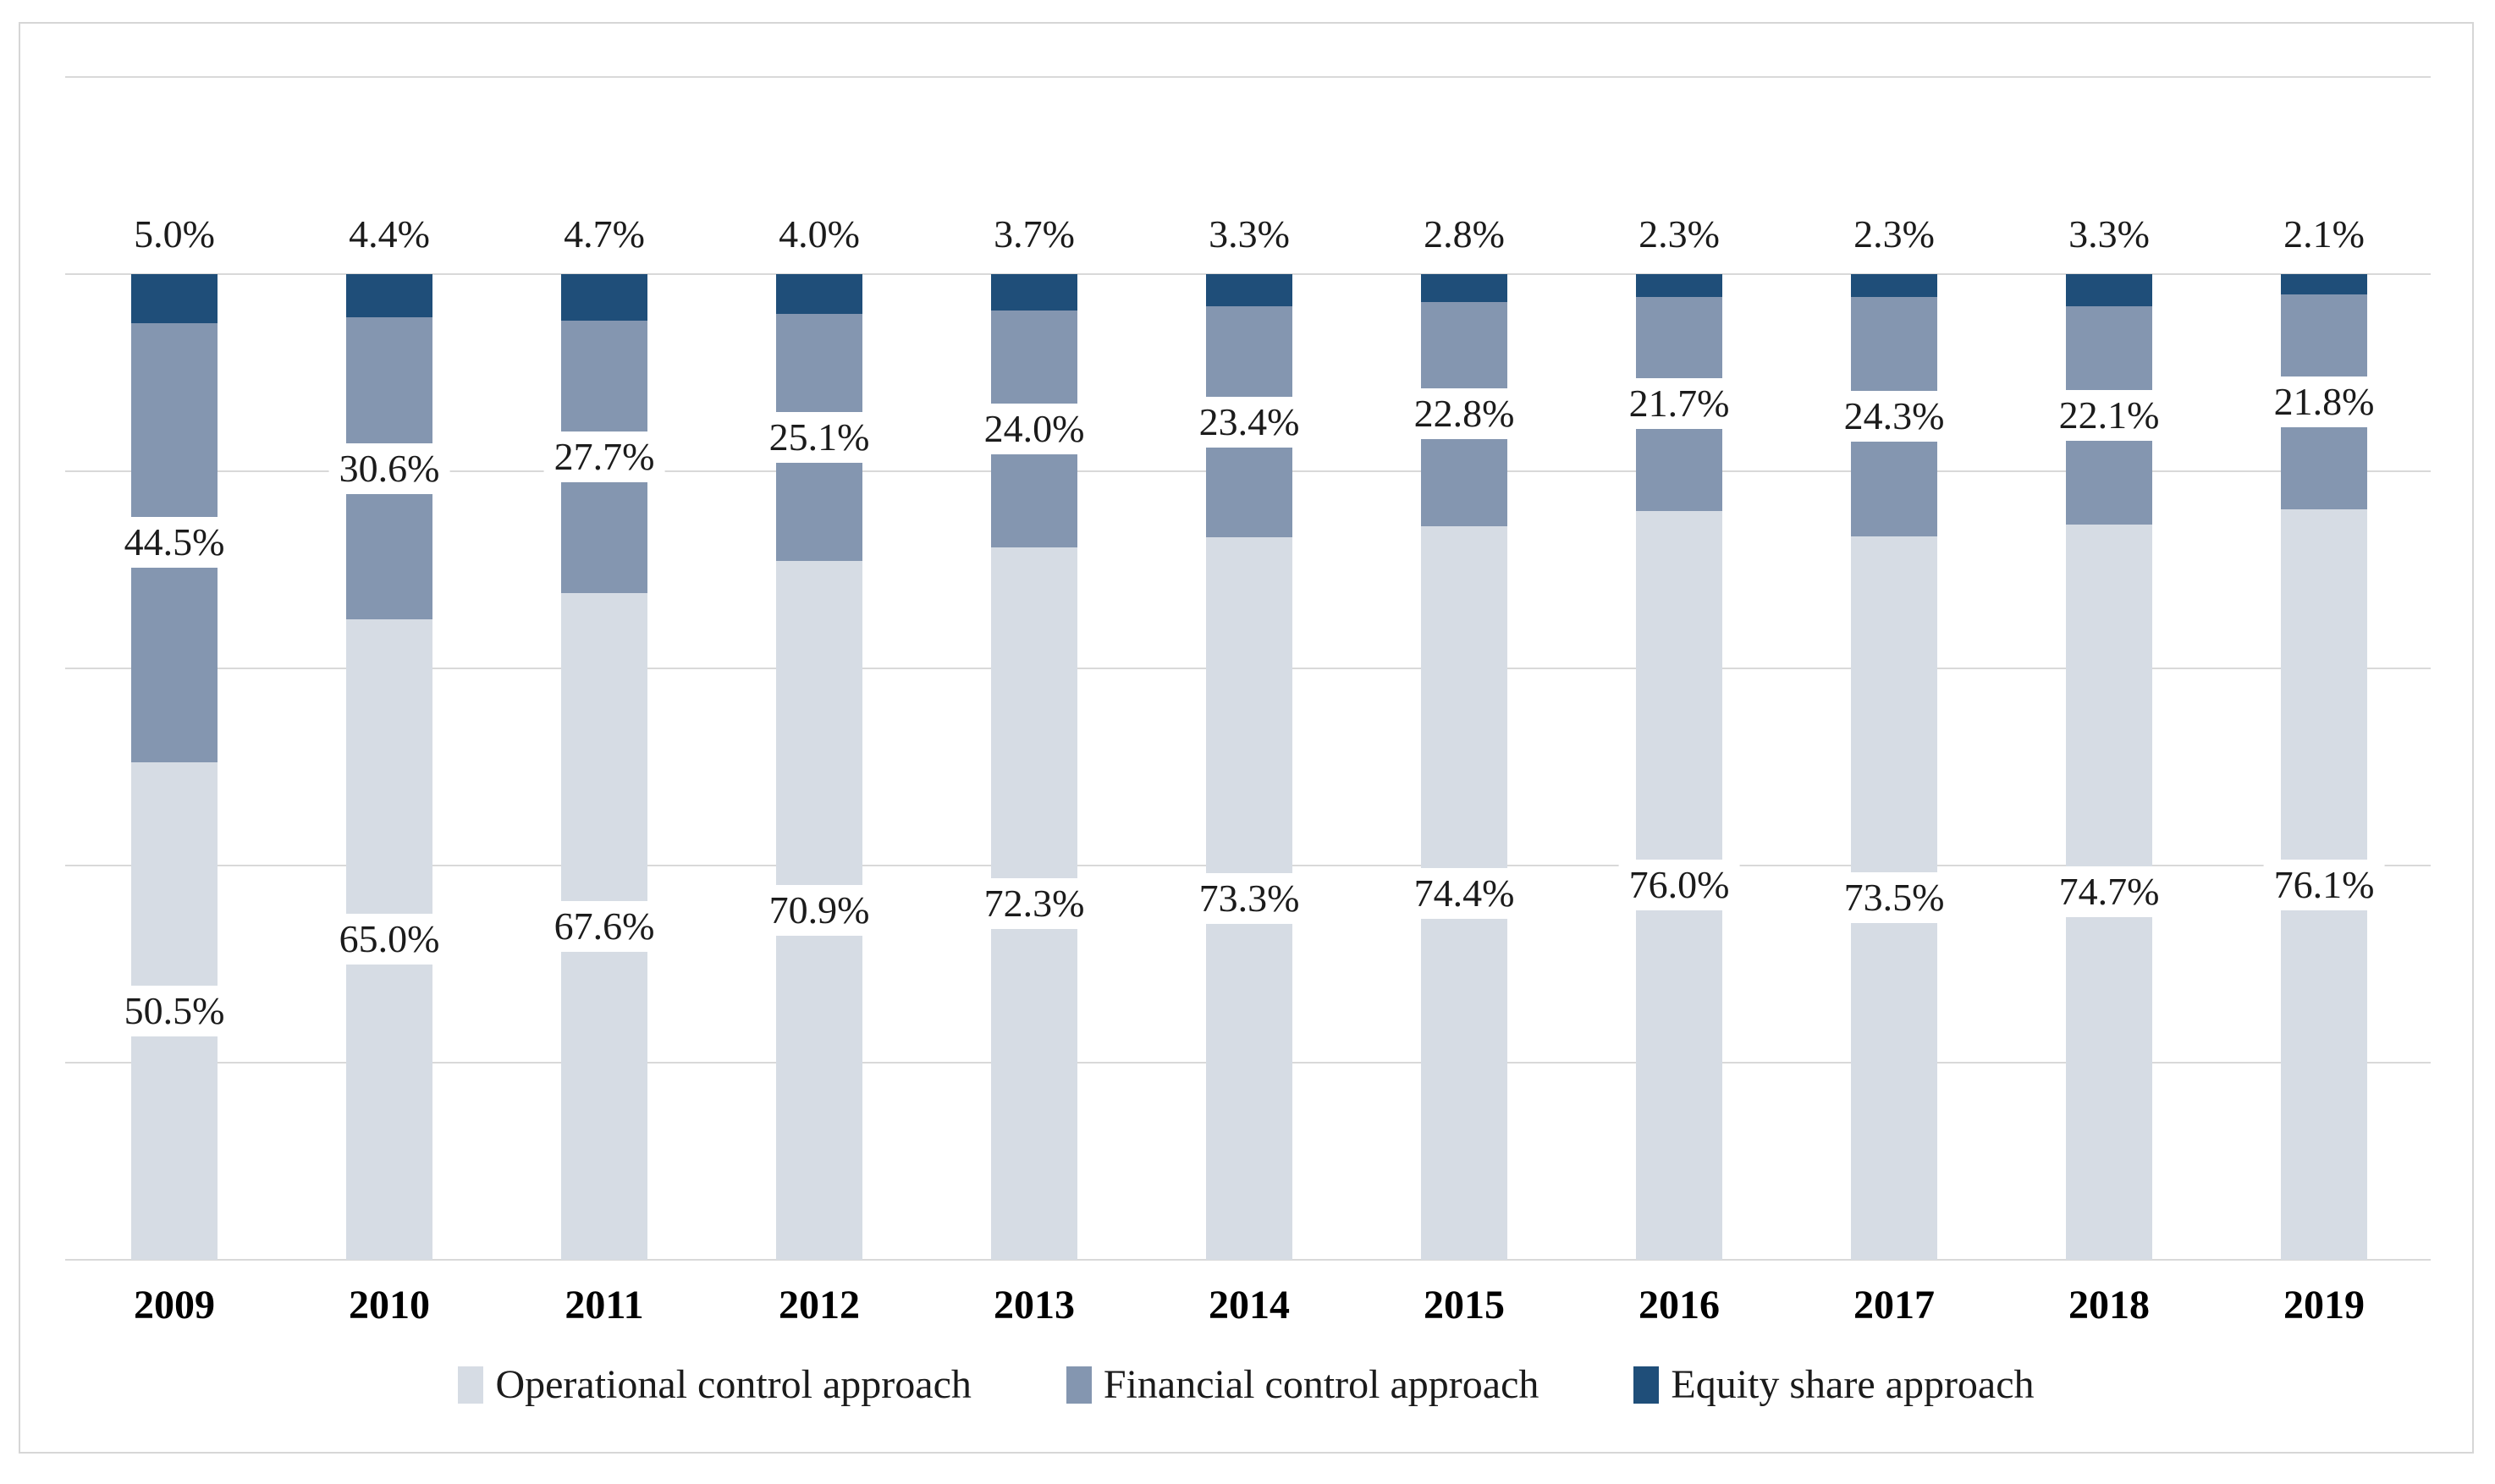 The width and height of the screenshot is (2495, 1484). I want to click on data-label-equity-share-2017: 2.3%, so click(1894, 234).